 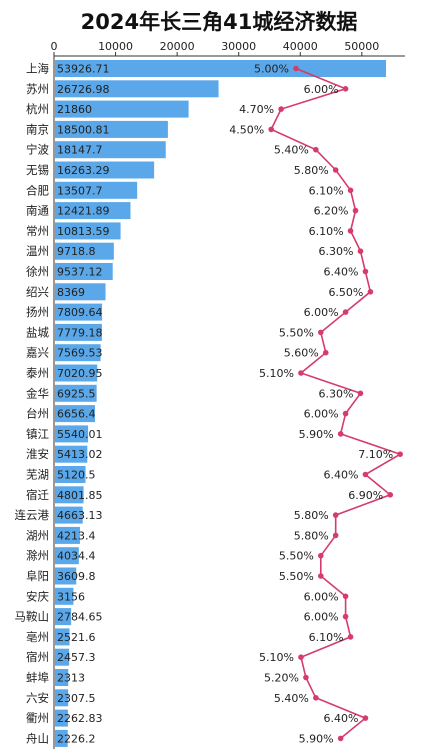 I want to click on category-label: 蚌埠, so click(x=37, y=678).